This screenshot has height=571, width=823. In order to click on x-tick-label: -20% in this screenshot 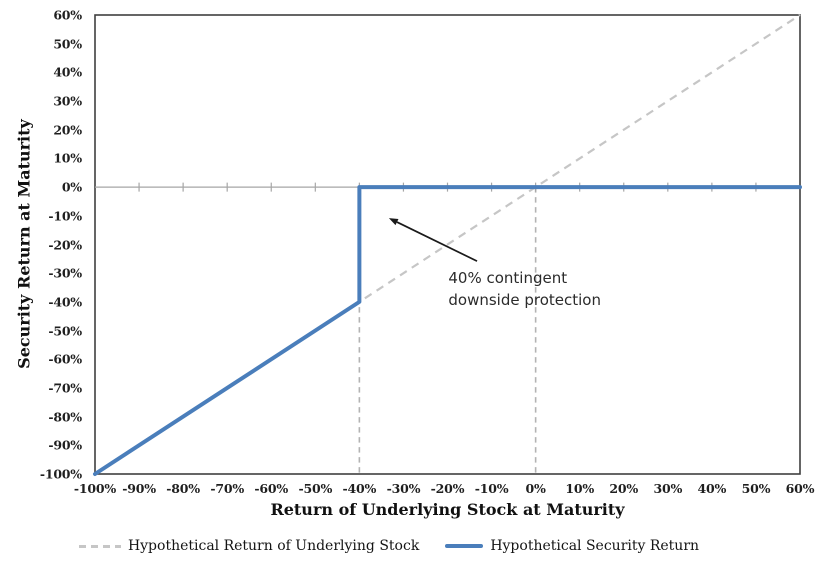, I will do `click(447, 488)`.